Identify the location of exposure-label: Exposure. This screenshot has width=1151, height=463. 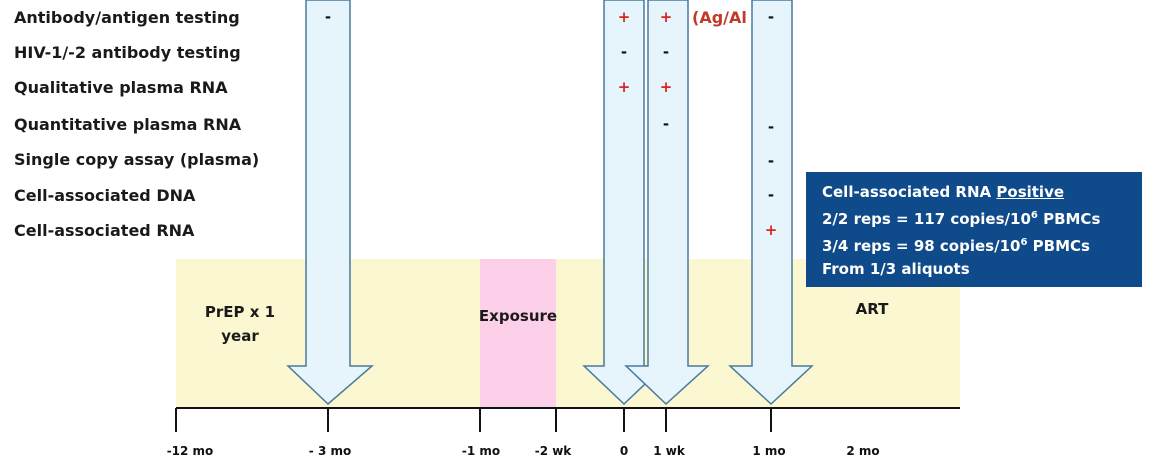
(518, 316).